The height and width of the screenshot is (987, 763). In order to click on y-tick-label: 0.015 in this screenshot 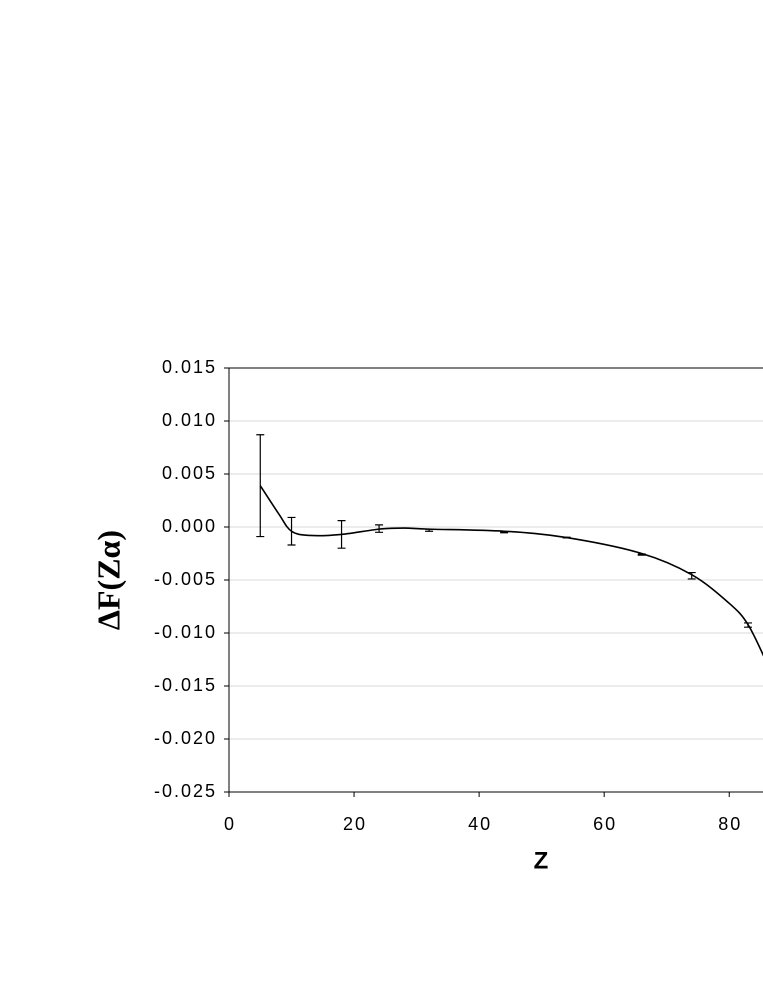, I will do `click(189, 367)`.